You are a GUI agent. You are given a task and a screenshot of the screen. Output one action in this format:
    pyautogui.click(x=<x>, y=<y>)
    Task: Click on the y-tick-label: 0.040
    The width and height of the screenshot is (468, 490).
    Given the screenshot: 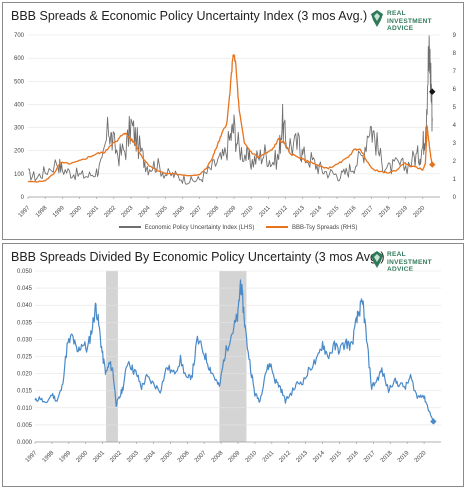 What is the action you would take?
    pyautogui.click(x=25, y=306)
    